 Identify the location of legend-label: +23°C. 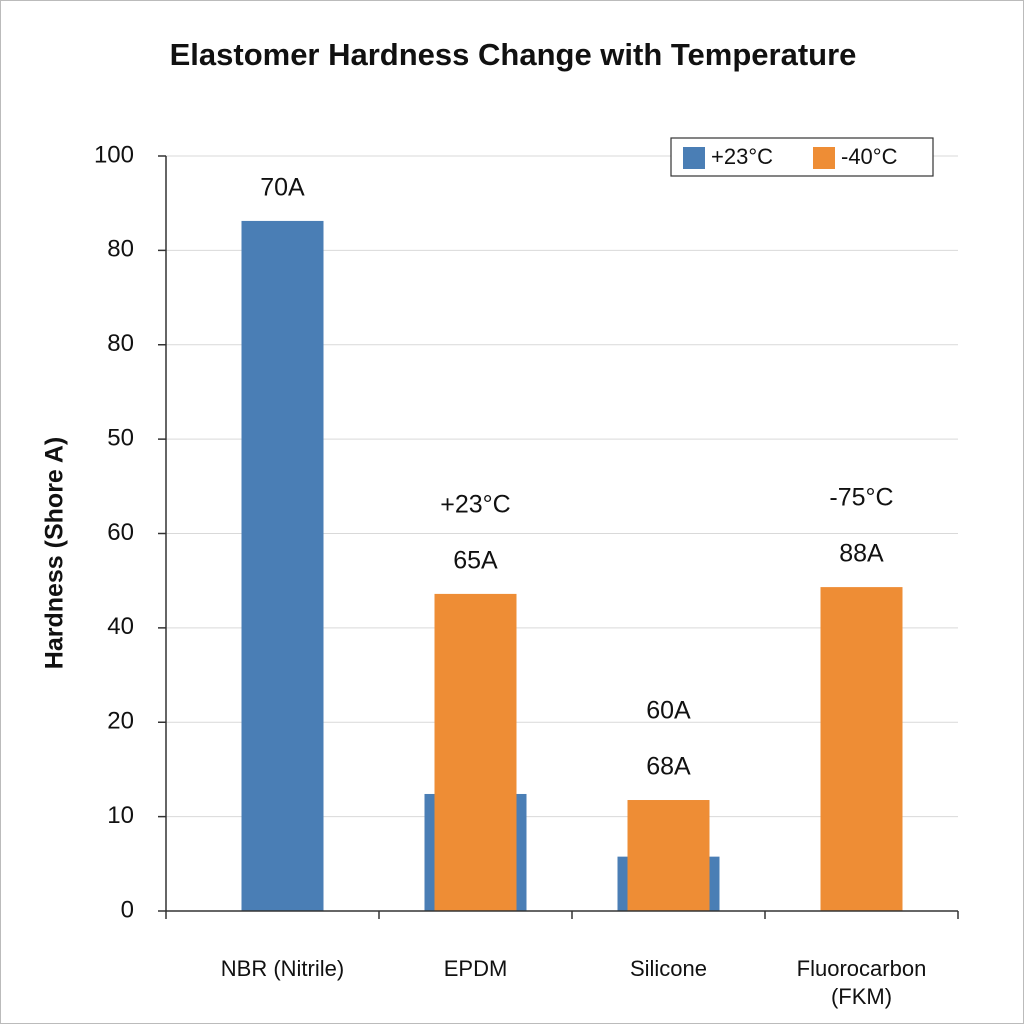
(742, 156).